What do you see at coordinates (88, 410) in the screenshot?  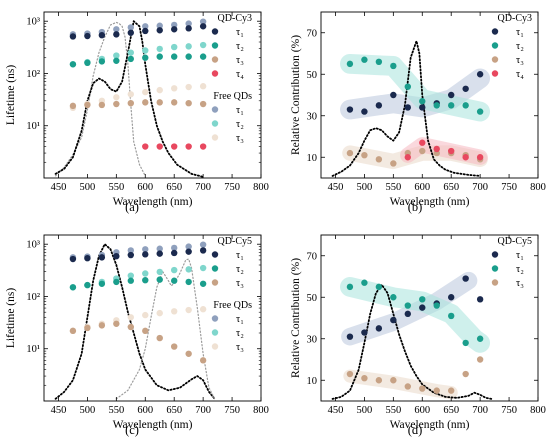 I see `x-tick-label: 500` at bounding box center [88, 410].